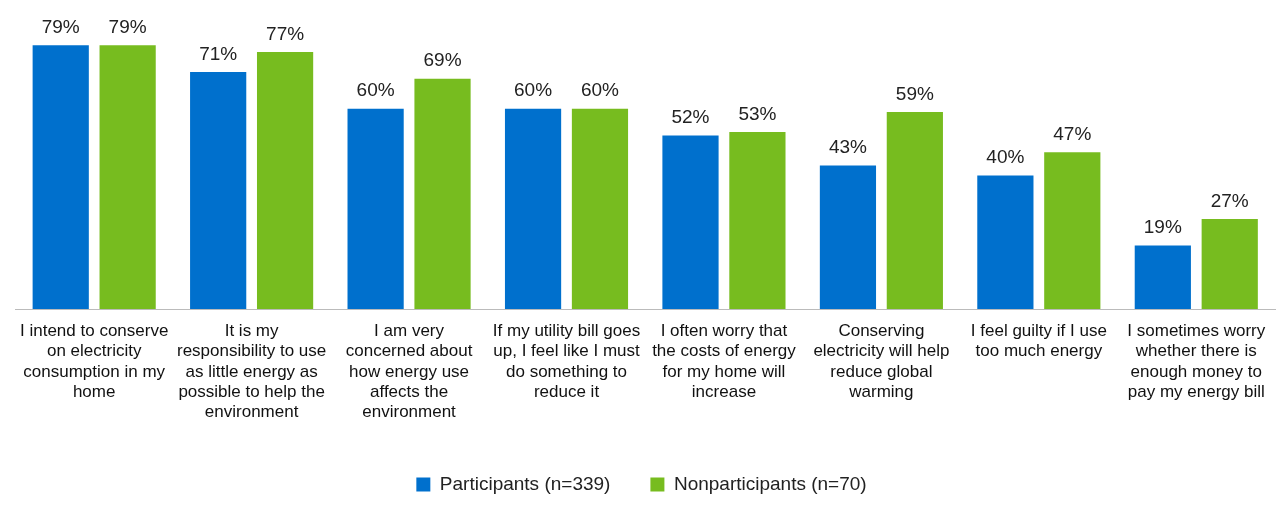 The width and height of the screenshot is (1287, 512). Describe the element at coordinates (525, 483) in the screenshot. I see `legend-label: Participants (n=339)` at that location.